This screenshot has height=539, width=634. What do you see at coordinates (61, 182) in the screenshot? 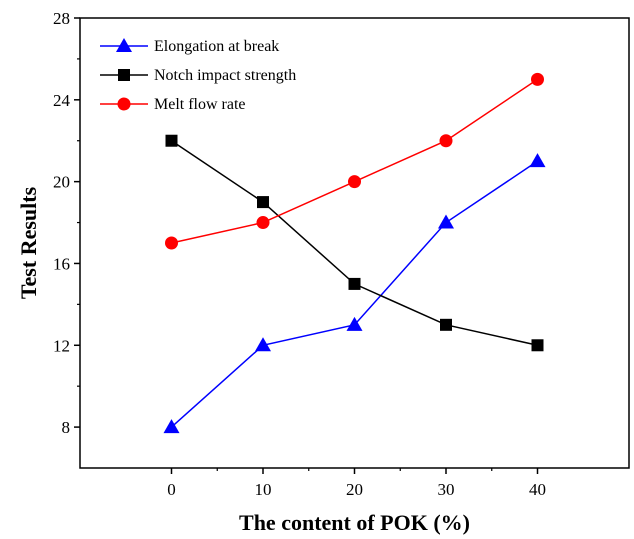
I see `y-tick-label: 20` at bounding box center [61, 182].